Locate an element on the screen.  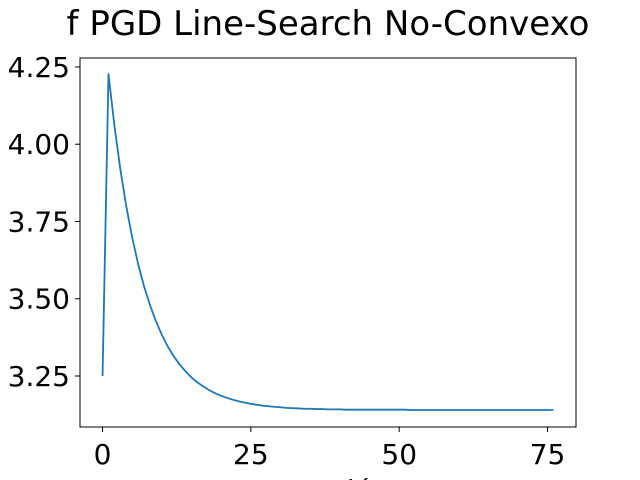
y-tick-label: 4.00 is located at coordinates (39, 144).